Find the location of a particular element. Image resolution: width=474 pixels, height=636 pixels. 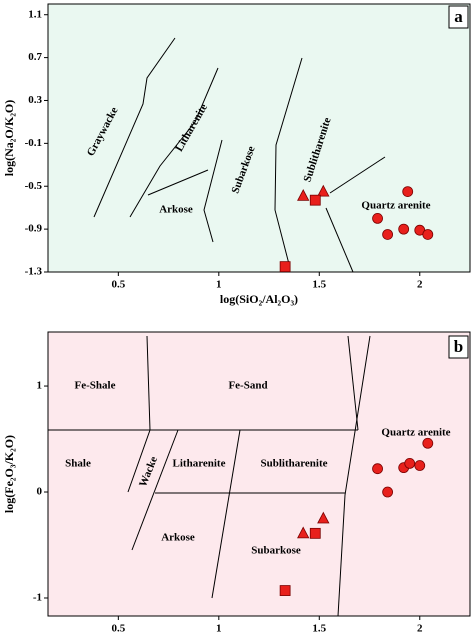

field-label: Fe-Sand is located at coordinates (247, 386).